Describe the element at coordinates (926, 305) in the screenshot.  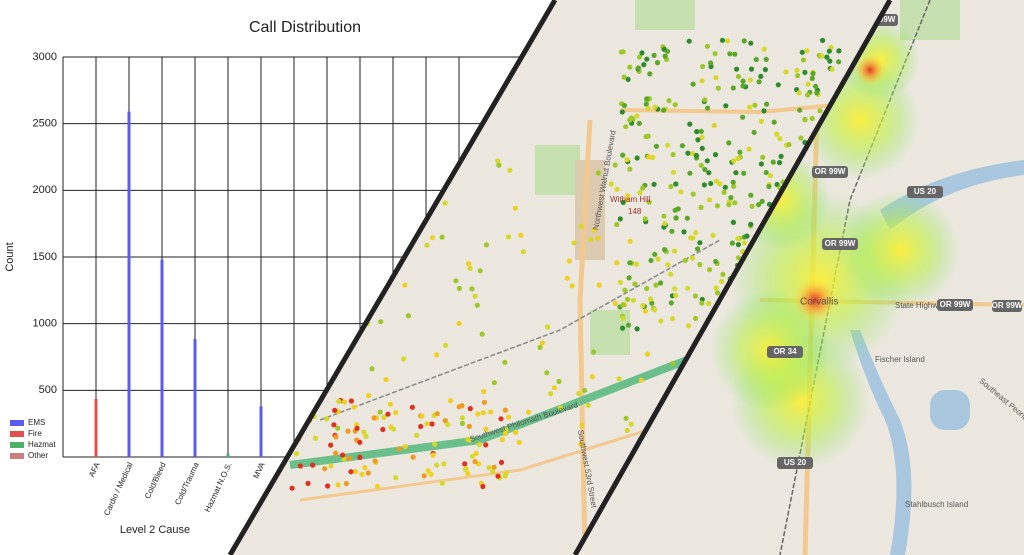
I see `map-label: State Highway 34` at that location.